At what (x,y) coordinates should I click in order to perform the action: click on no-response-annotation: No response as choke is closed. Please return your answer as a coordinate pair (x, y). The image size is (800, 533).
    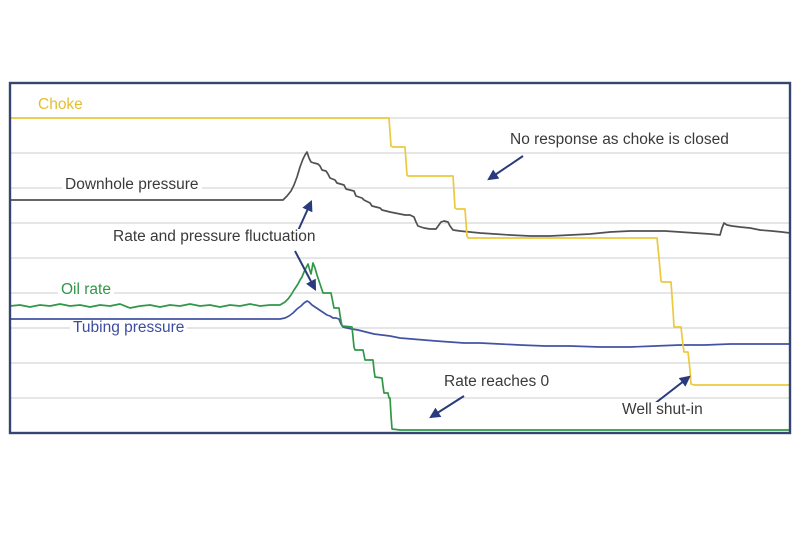
    Looking at the image, I should click on (619, 140).